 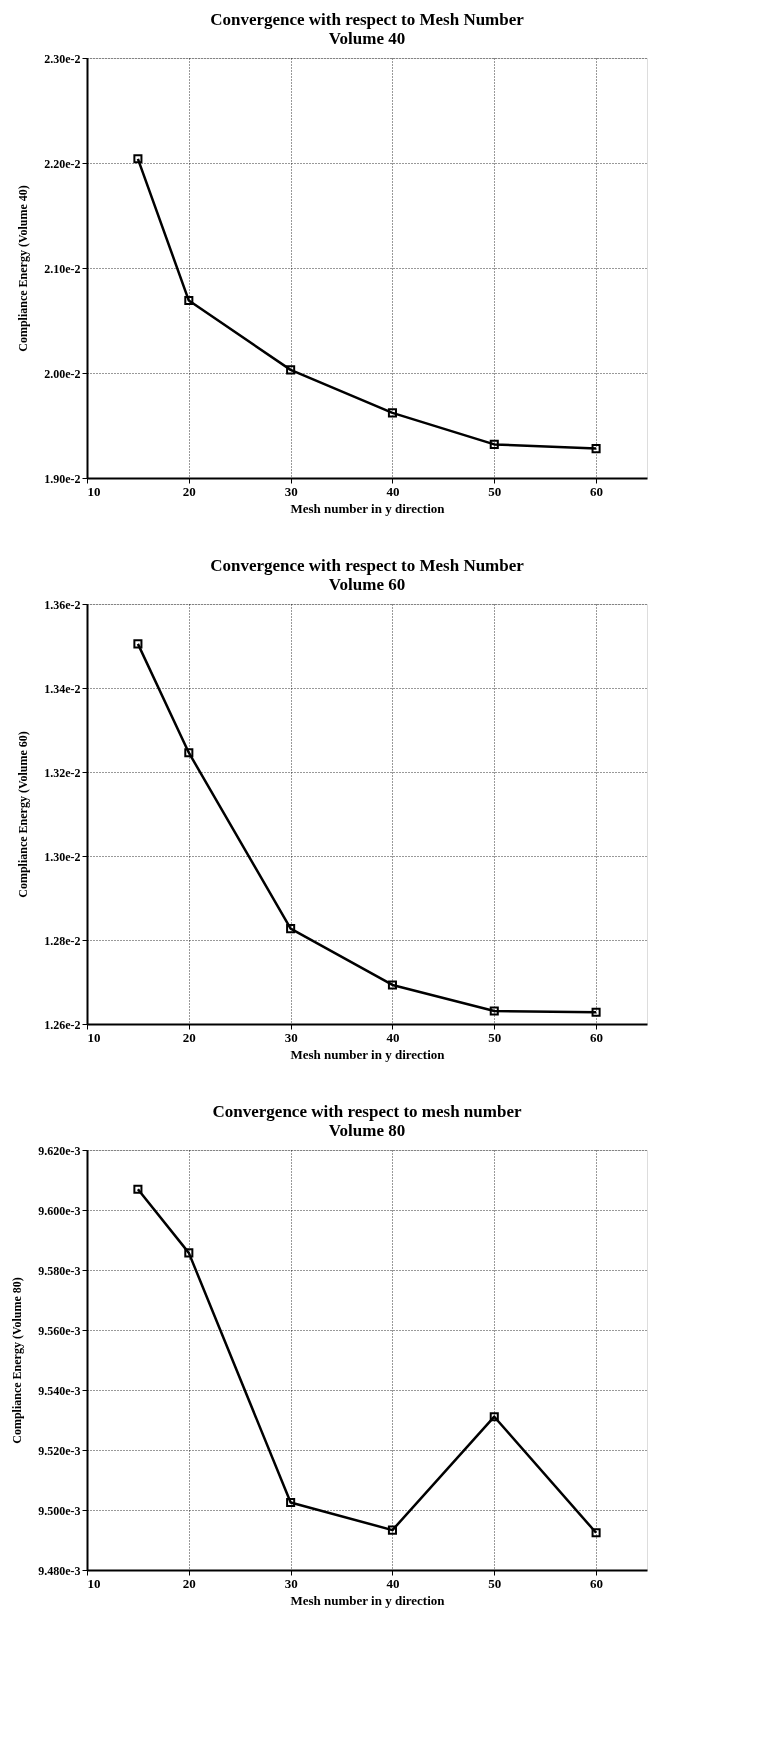 What do you see at coordinates (59, 1390) in the screenshot?
I see `y-tick-label: 9.540e-3` at bounding box center [59, 1390].